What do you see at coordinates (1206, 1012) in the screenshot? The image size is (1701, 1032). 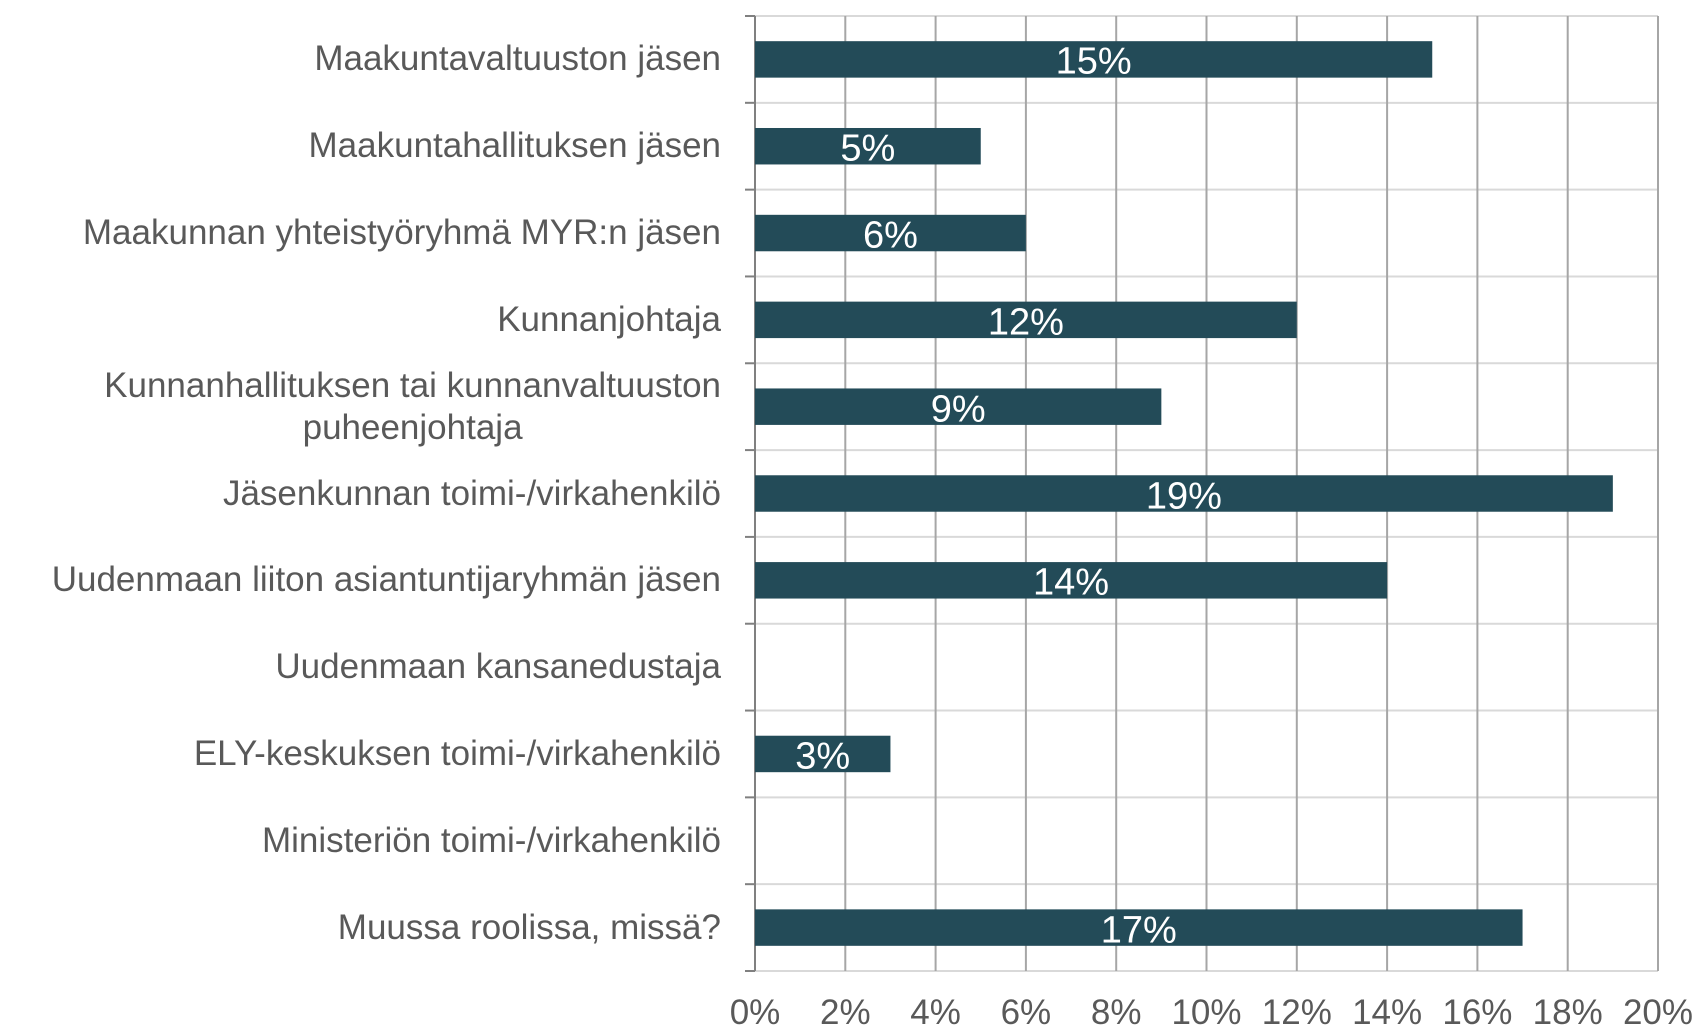 I see `x-tick-label: 10%` at bounding box center [1206, 1012].